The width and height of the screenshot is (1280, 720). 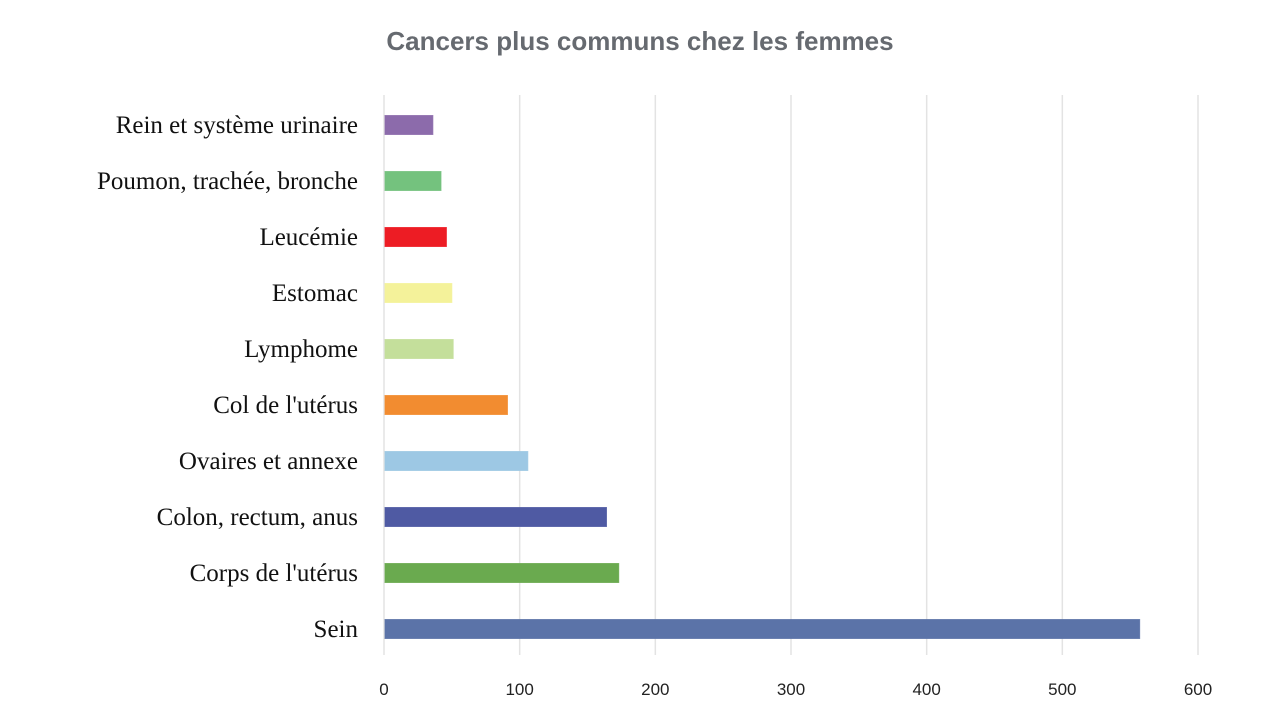 What do you see at coordinates (308, 237) in the screenshot?
I see `category-label: Leucémie` at bounding box center [308, 237].